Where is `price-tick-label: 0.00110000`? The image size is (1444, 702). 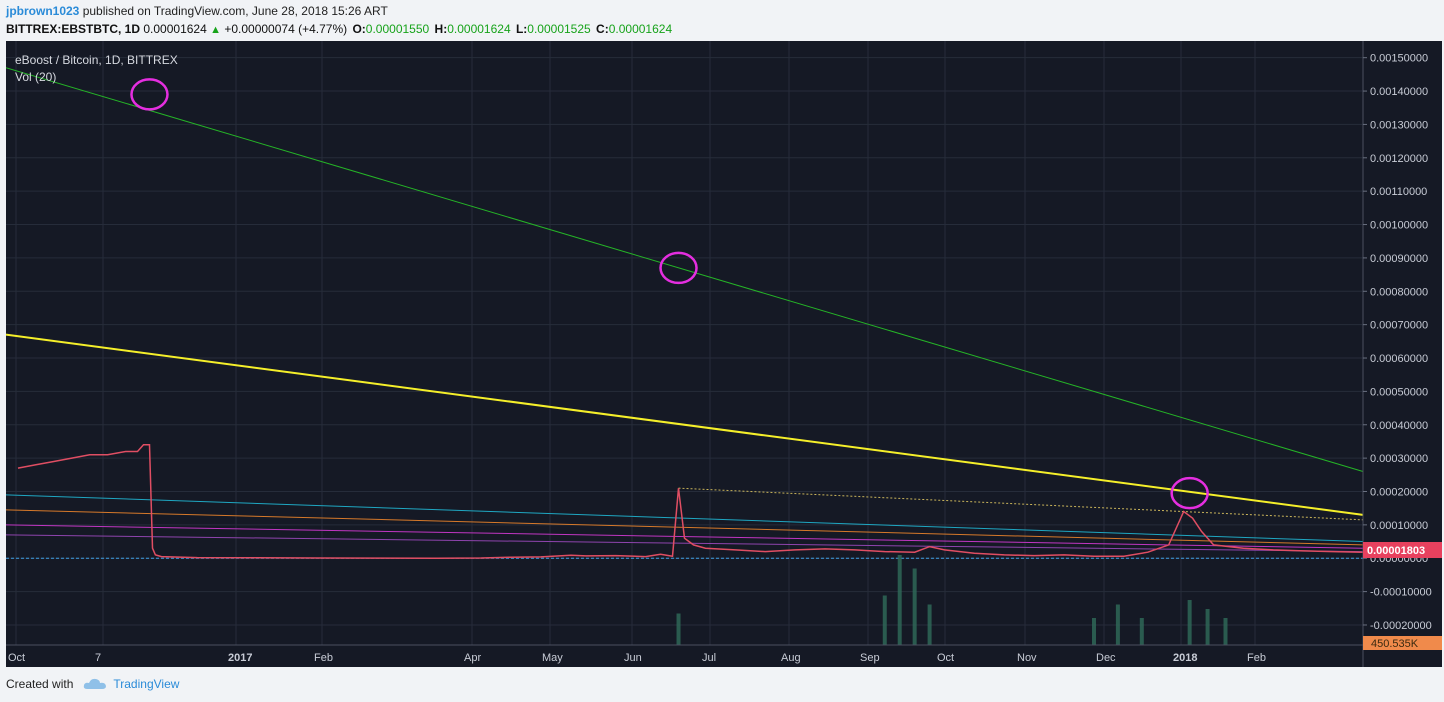
price-tick-label: 0.00110000 is located at coordinates (1398, 192).